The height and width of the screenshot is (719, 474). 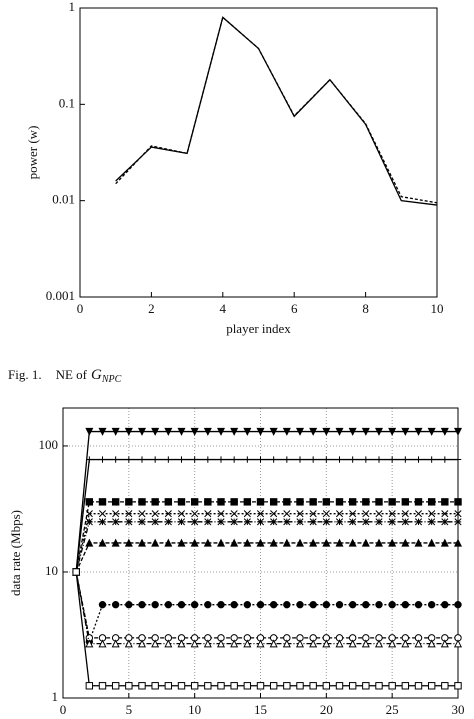 What do you see at coordinates (194, 709) in the screenshot?
I see `x-tick-label: 10` at bounding box center [194, 709].